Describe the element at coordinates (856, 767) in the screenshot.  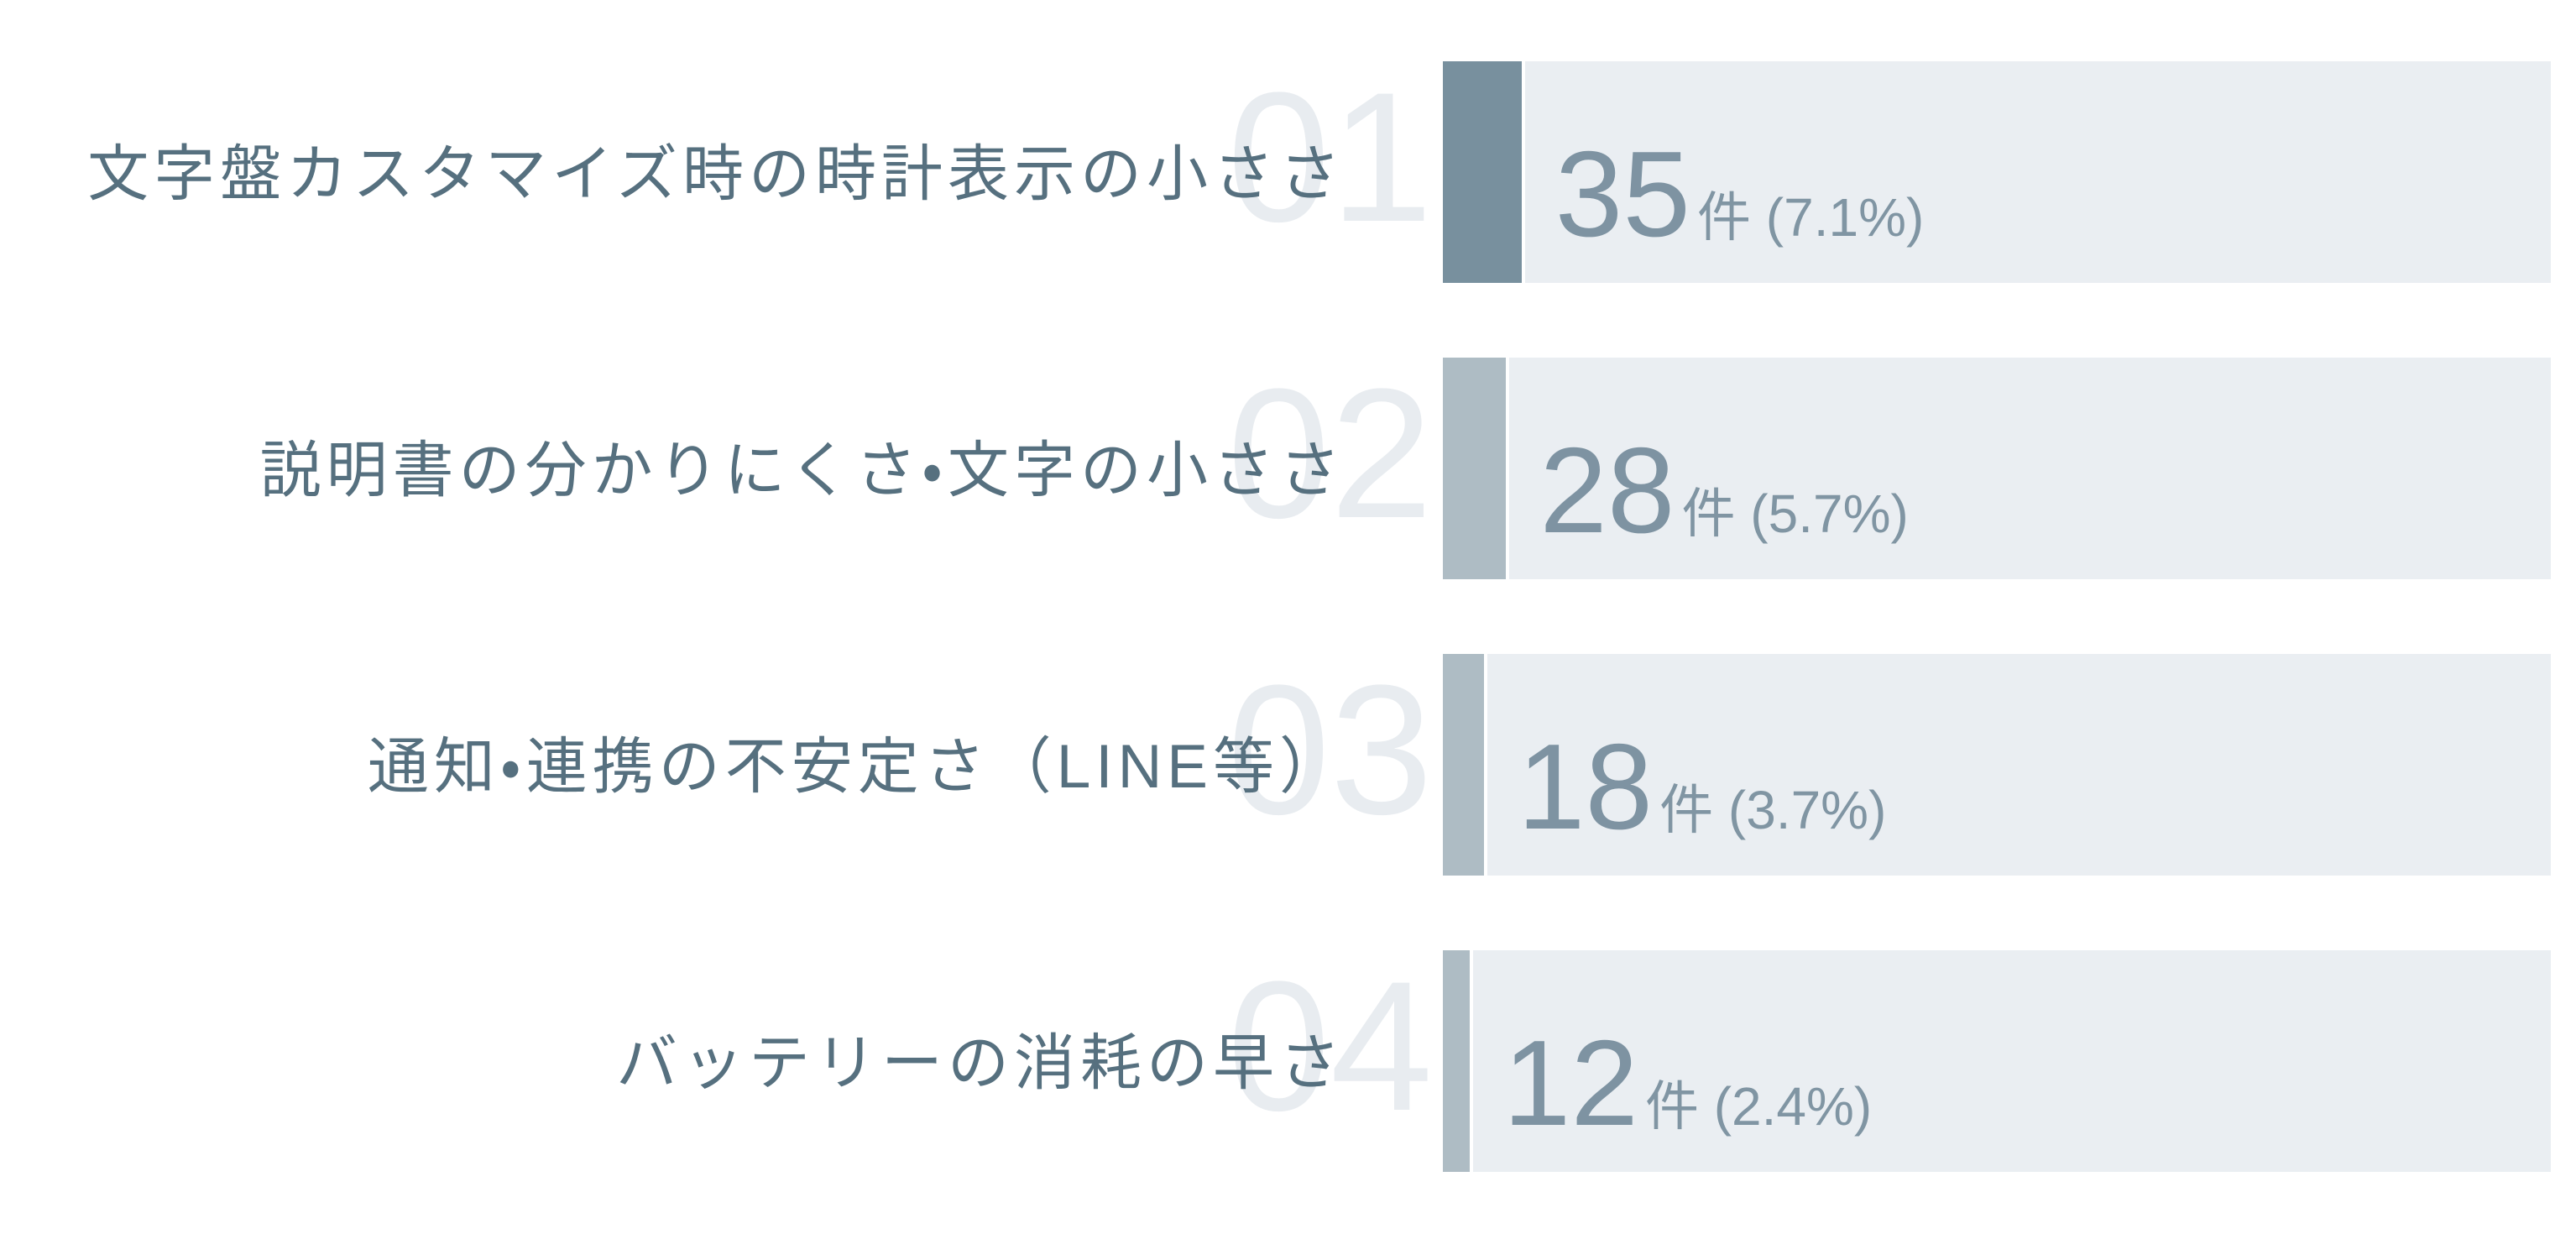
I see `row-3-category-label: 通知・連携の不安定さ（LINE等）` at that location.